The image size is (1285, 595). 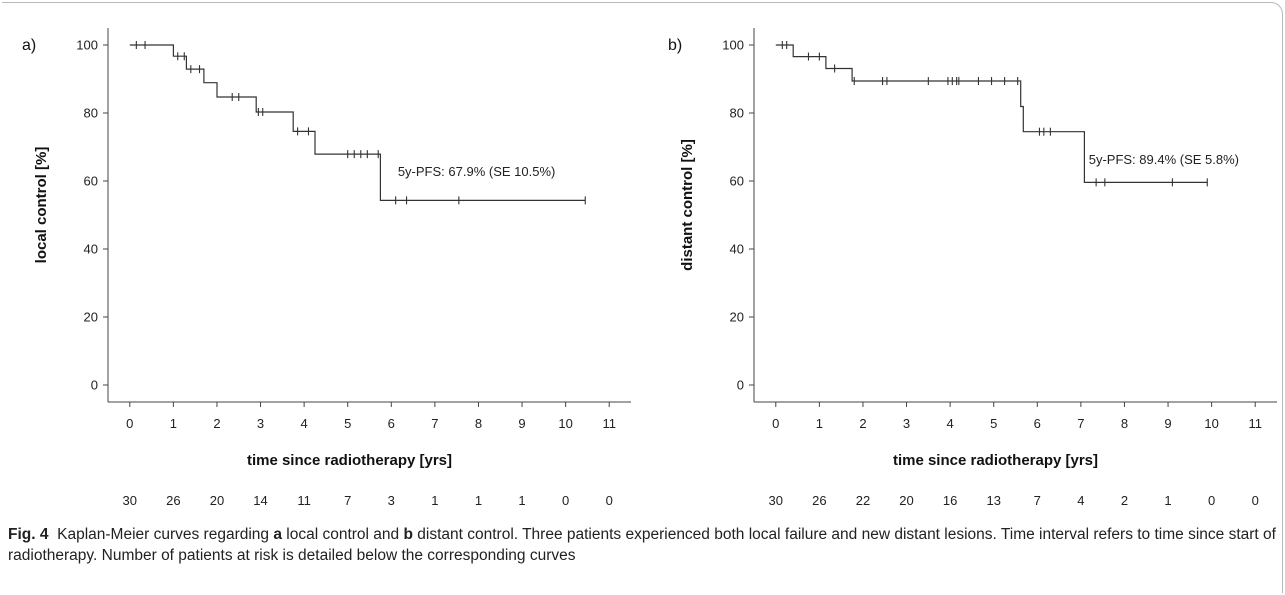 What do you see at coordinates (1211, 423) in the screenshot?
I see `x-tick-label-b-10: 10` at bounding box center [1211, 423].